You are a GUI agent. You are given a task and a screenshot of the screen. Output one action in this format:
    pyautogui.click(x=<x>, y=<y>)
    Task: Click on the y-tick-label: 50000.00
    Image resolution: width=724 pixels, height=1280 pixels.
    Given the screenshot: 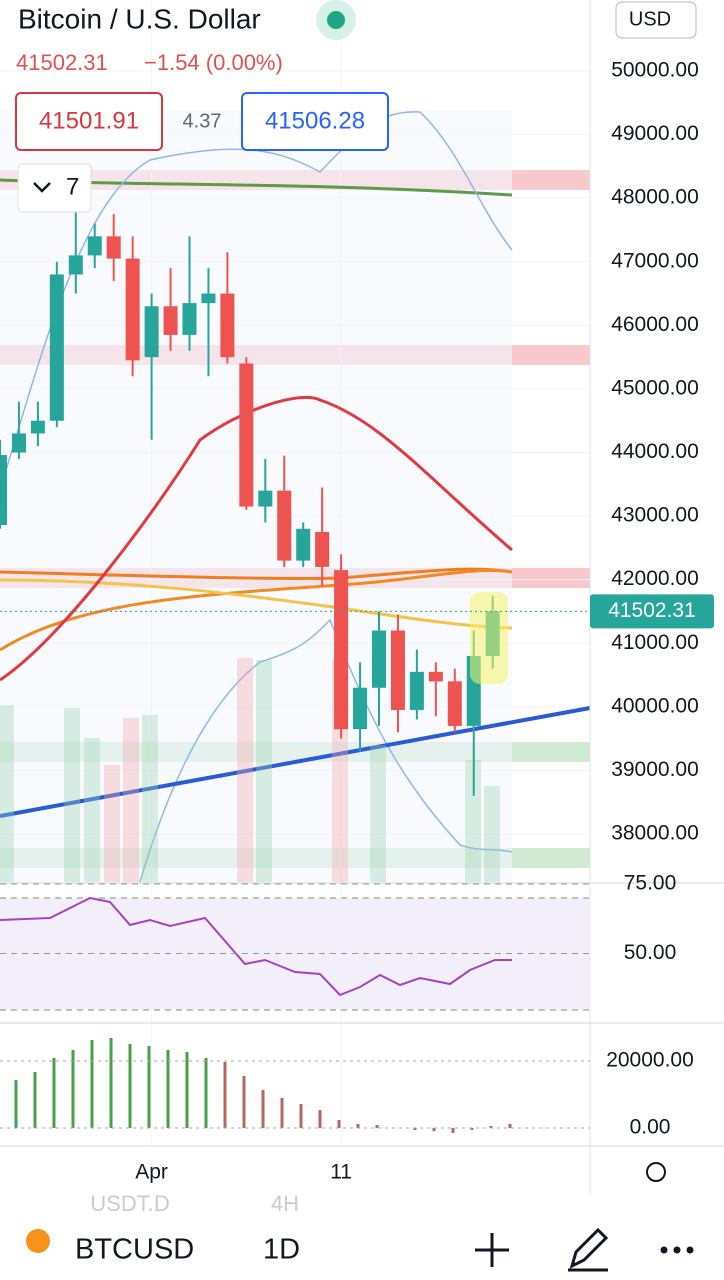 What is the action you would take?
    pyautogui.click(x=655, y=70)
    